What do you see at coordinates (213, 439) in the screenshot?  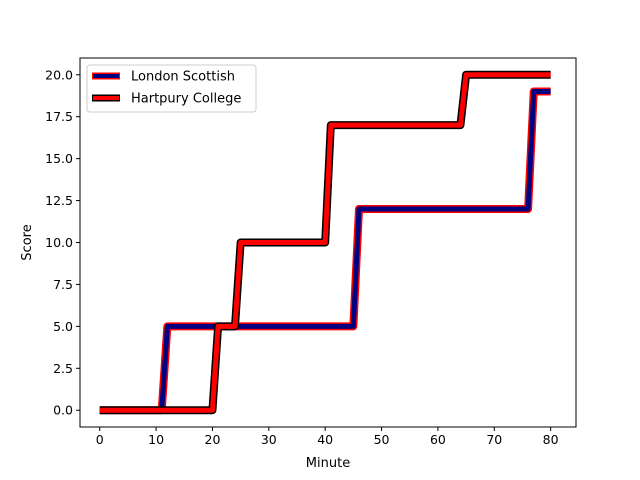 I see `x-tick-label: 20` at bounding box center [213, 439].